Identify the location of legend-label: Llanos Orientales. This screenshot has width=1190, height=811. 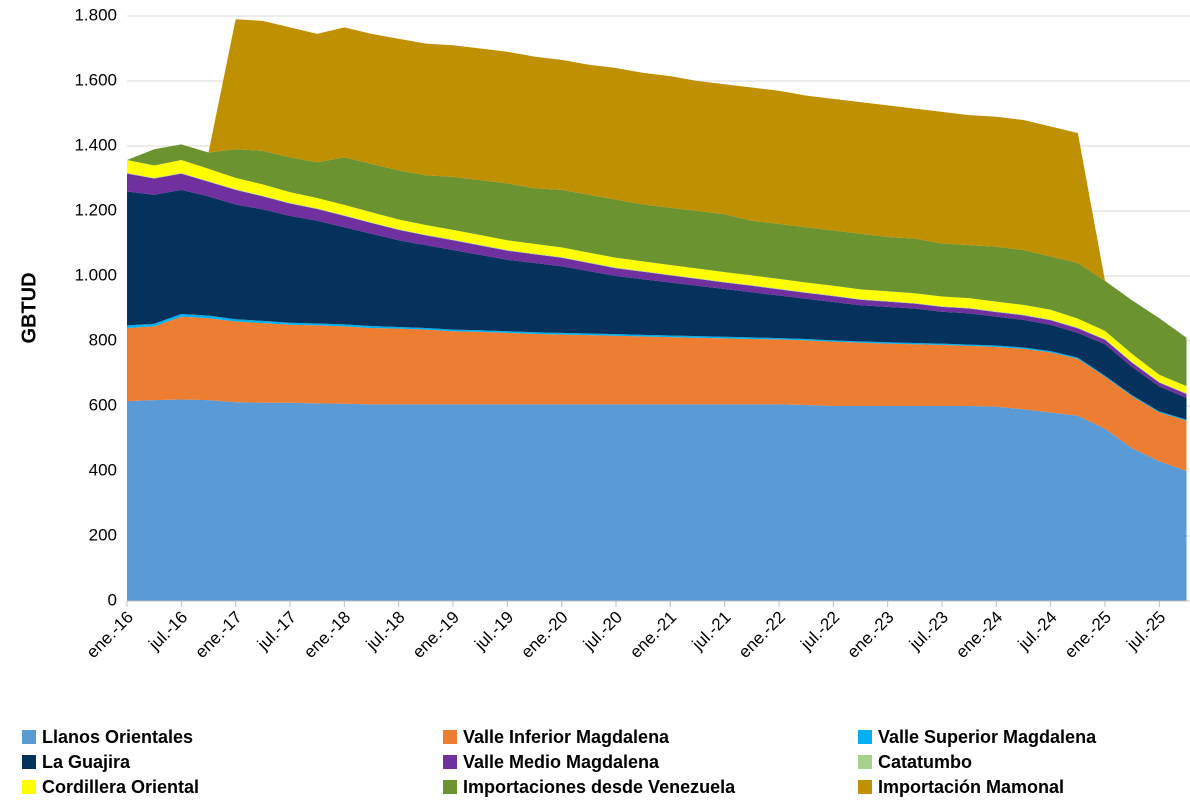
(117, 737).